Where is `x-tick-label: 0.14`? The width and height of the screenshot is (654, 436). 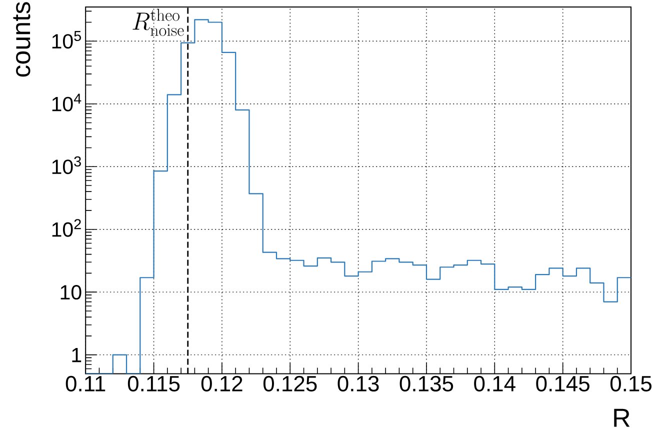 x-tick-label: 0.14 is located at coordinates (495, 384).